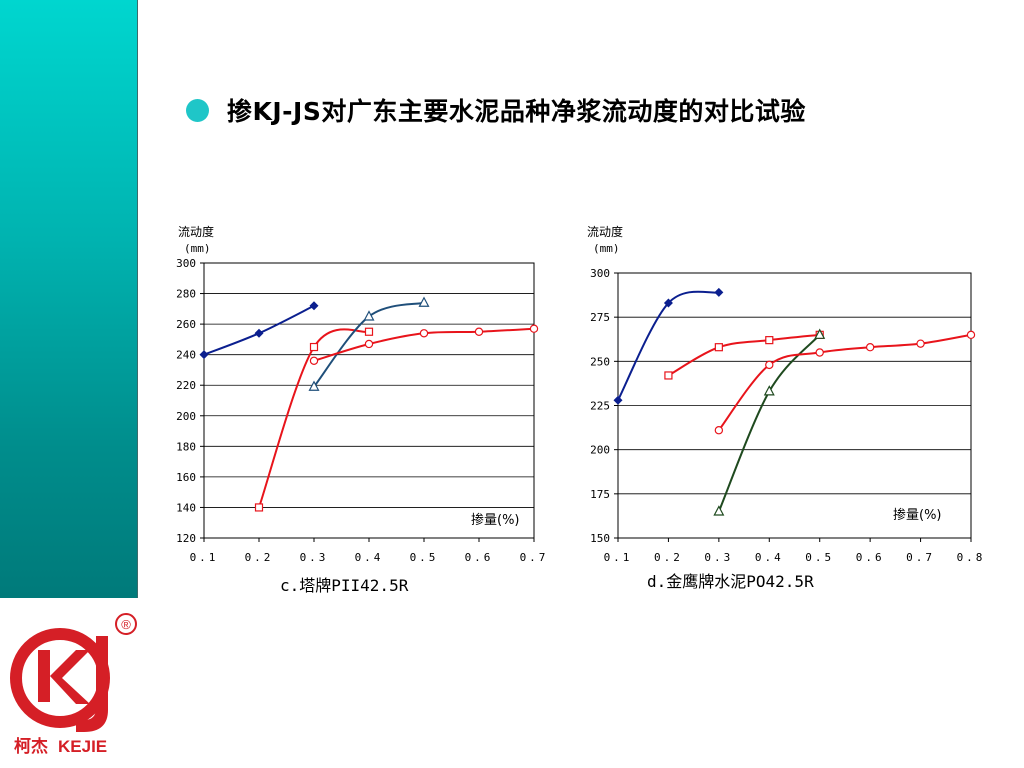 This screenshot has height=768, width=1024. Describe the element at coordinates (186, 477) in the screenshot. I see `y-tick-label: 160` at that location.